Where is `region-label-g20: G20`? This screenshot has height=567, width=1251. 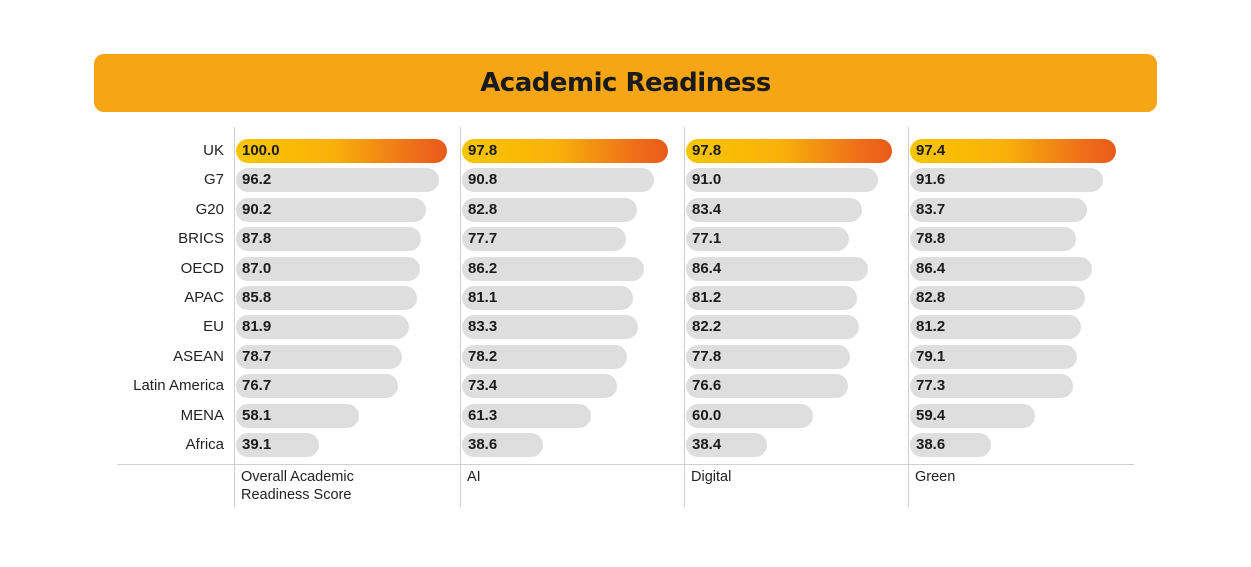 region-label-g20: G20 is located at coordinates (209, 209).